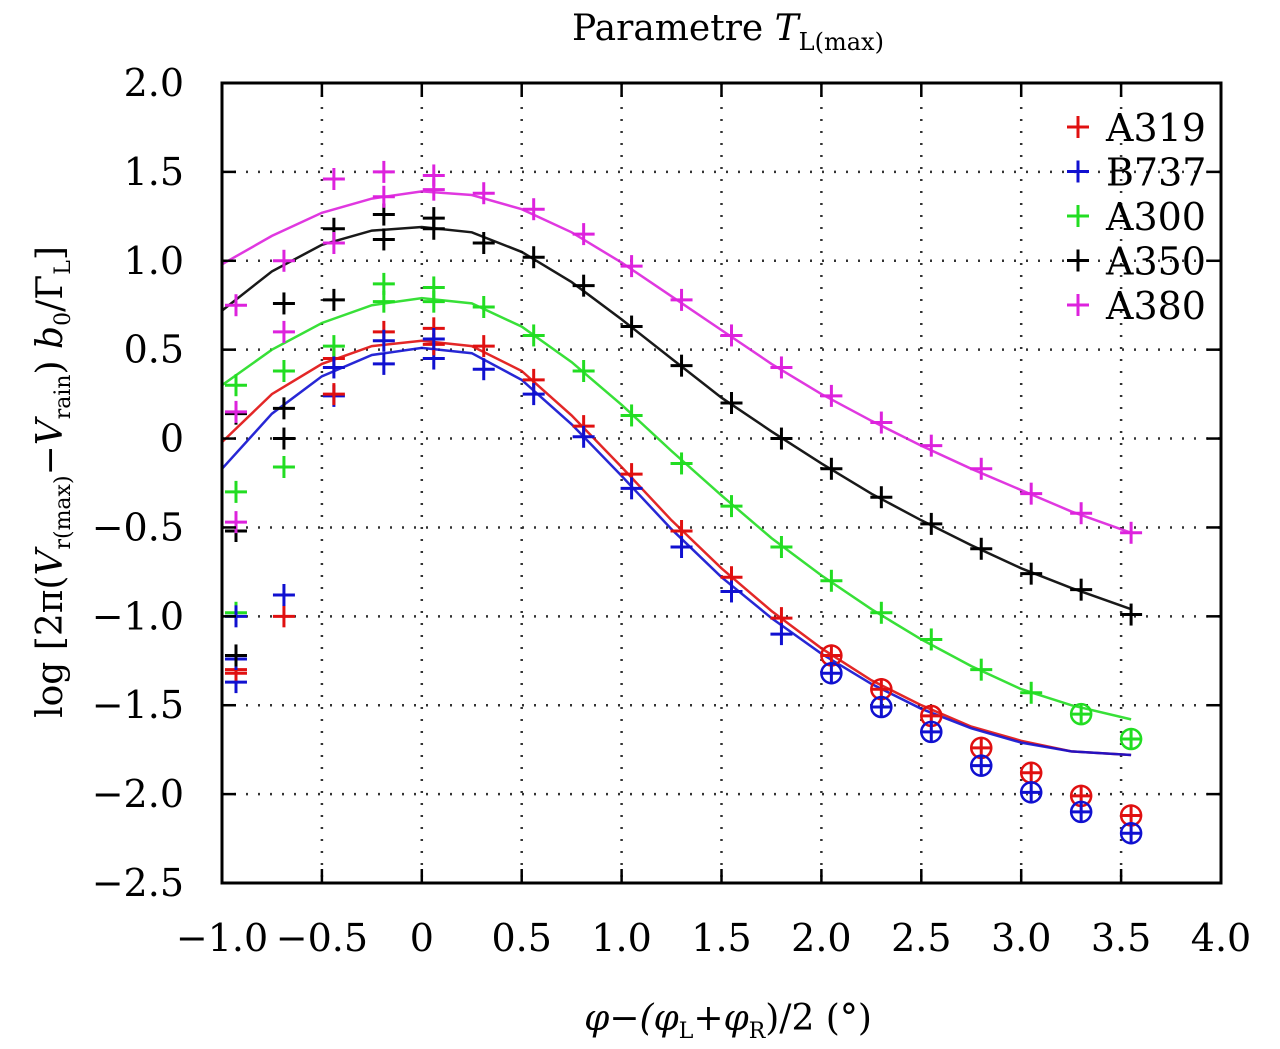 The image size is (1280, 1049). What do you see at coordinates (1155, 306) in the screenshot?
I see `legend-label: A380` at bounding box center [1155, 306].